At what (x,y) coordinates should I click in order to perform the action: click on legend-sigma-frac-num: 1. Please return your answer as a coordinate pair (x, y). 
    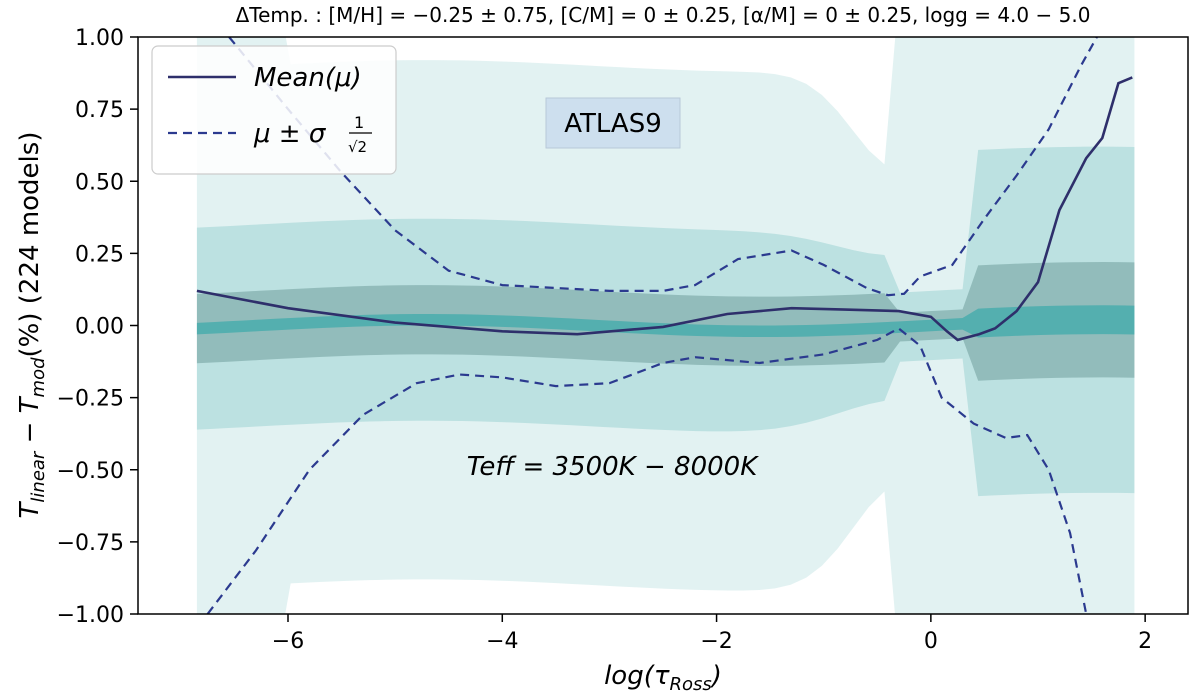
    Looking at the image, I should click on (359, 122).